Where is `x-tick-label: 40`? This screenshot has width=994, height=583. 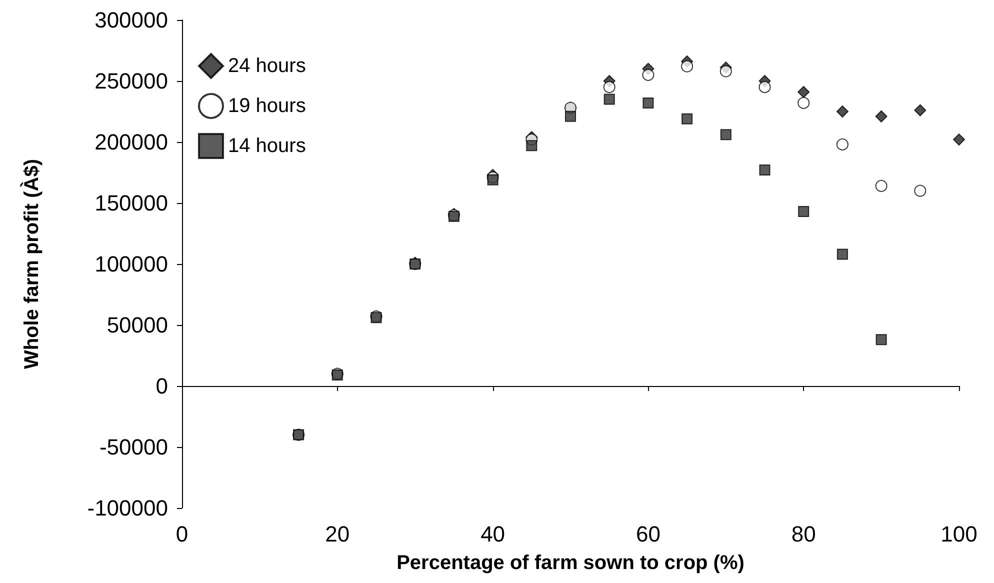
x-tick-label: 40 is located at coordinates (493, 534).